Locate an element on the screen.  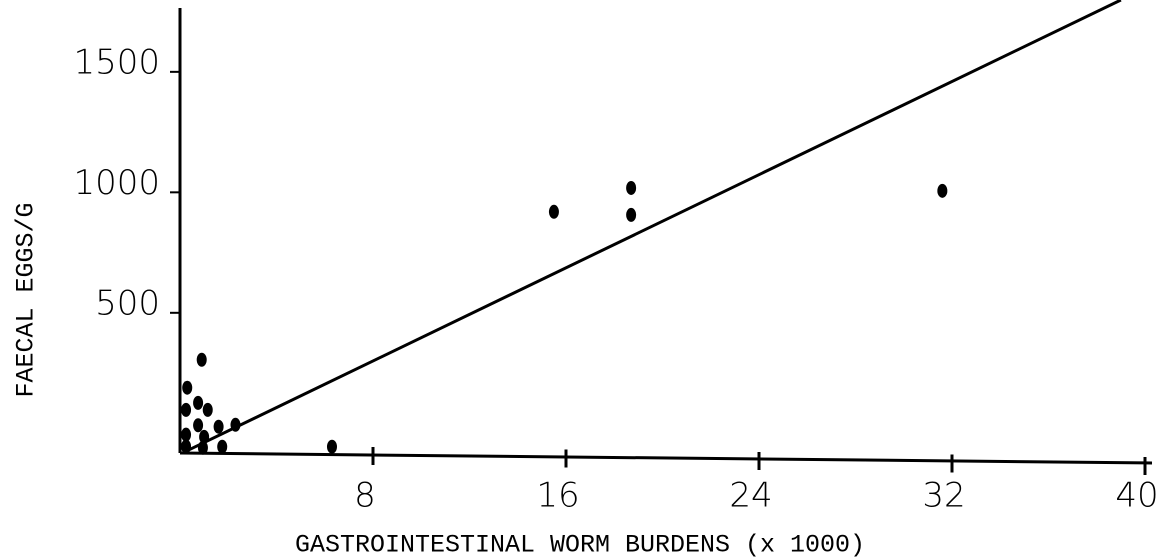
y-tick-label: 1500 is located at coordinates (116, 62).